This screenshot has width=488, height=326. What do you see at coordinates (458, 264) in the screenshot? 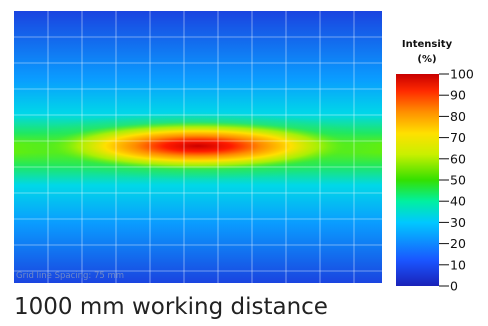
I see `colorbar-tick-label: 10` at bounding box center [458, 264].